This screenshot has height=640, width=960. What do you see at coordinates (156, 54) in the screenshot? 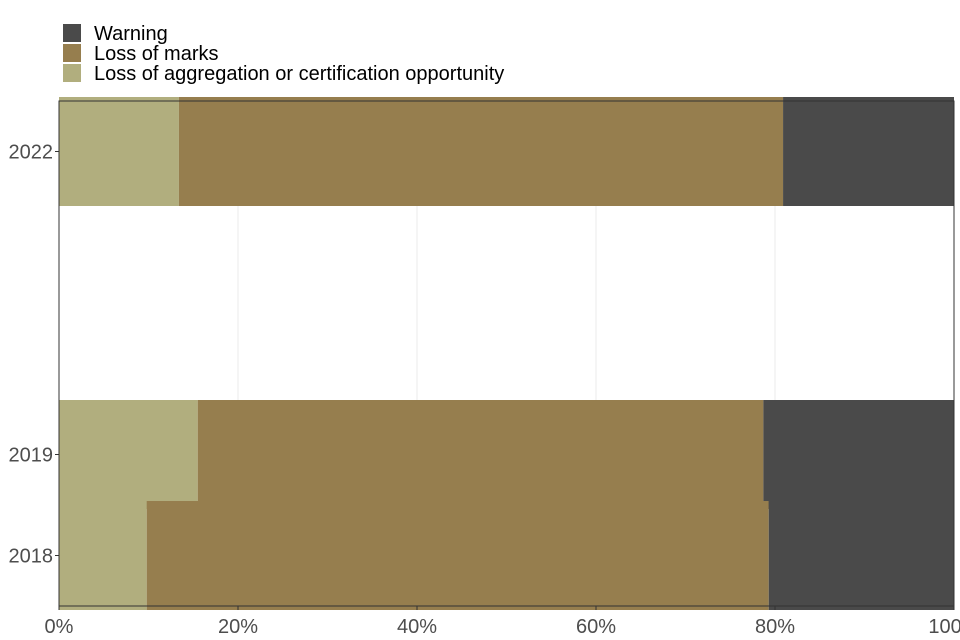
I see `legend-label-loss-of-marks: Loss of marks` at bounding box center [156, 54].